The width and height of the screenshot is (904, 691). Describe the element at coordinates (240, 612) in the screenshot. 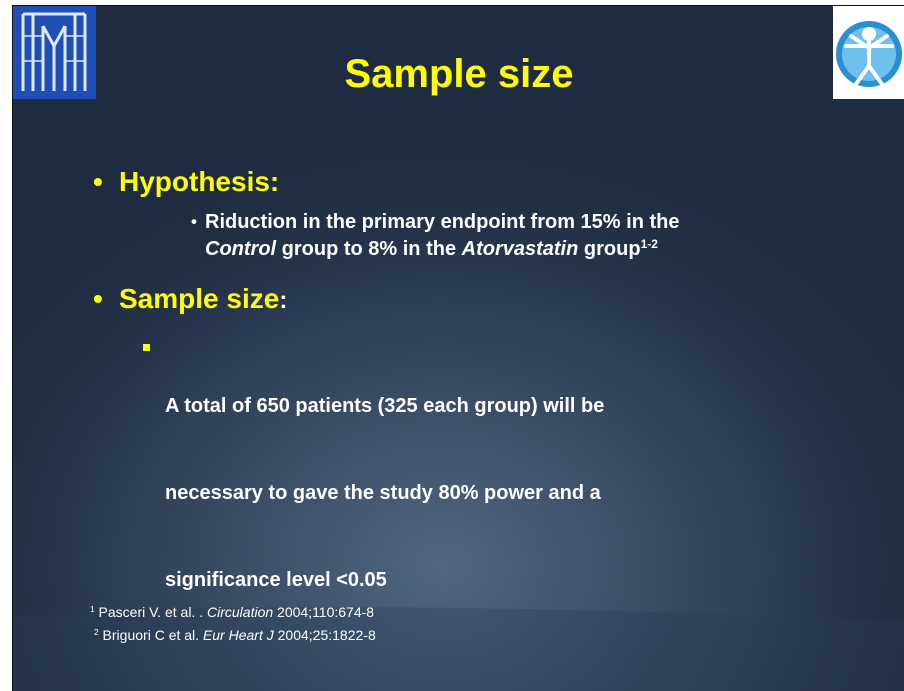

I see `italic-text: Circulation` at that location.